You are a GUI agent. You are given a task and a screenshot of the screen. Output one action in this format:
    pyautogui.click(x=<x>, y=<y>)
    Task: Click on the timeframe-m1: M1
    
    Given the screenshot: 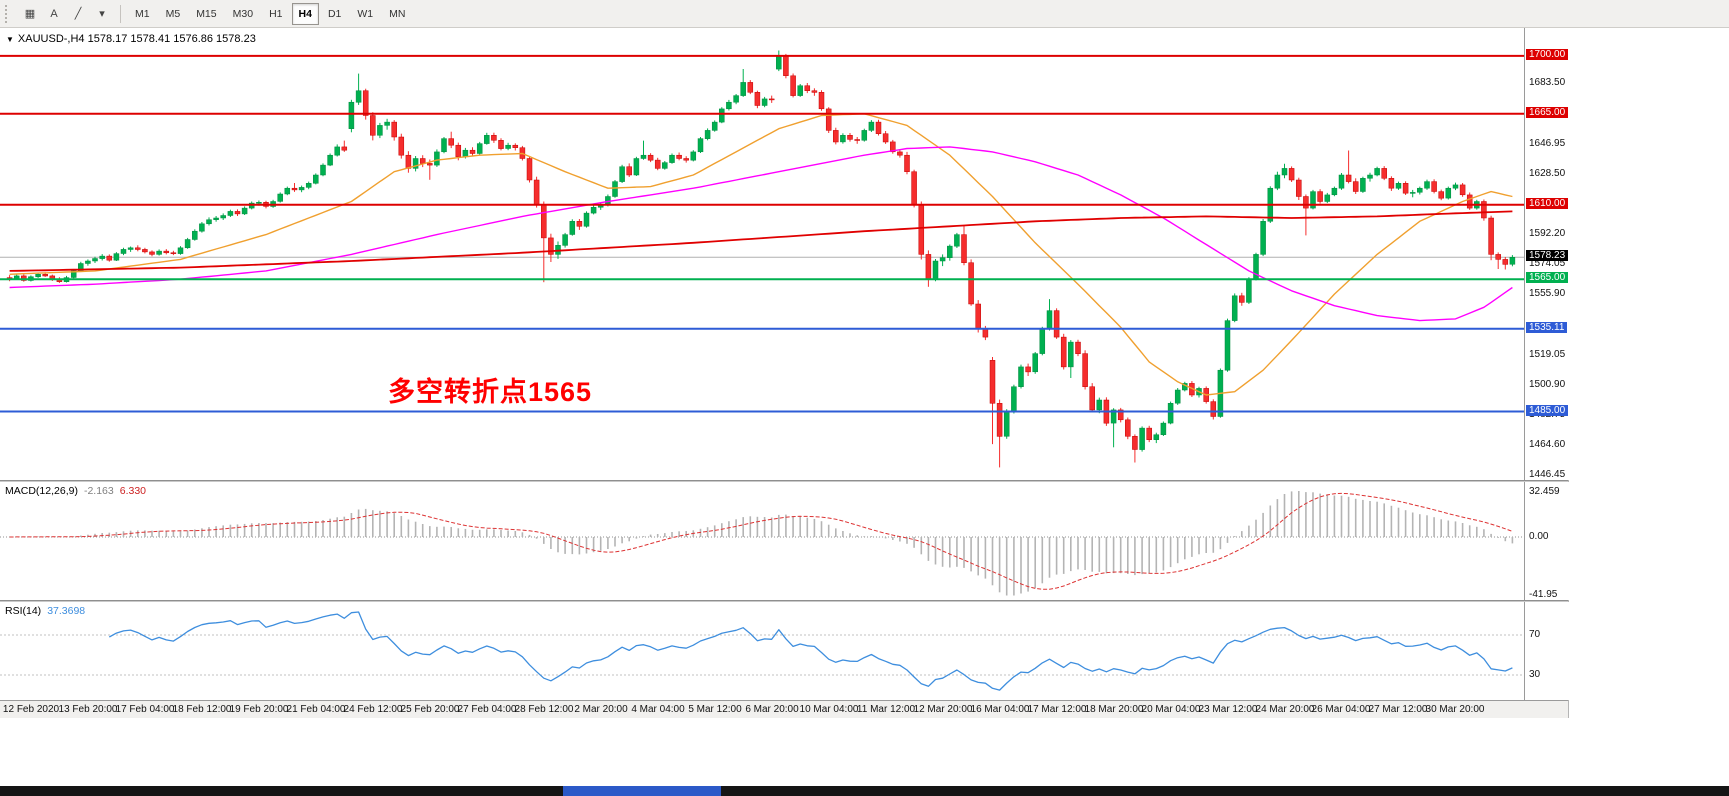 What is the action you would take?
    pyautogui.click(x=142, y=13)
    